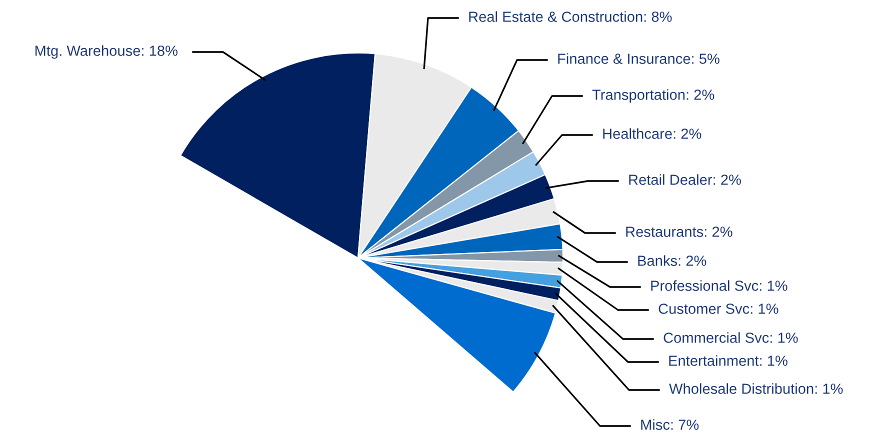 The image size is (873, 434). Describe the element at coordinates (652, 133) in the screenshot. I see `slice-label: Healthcare: 2%` at that location.